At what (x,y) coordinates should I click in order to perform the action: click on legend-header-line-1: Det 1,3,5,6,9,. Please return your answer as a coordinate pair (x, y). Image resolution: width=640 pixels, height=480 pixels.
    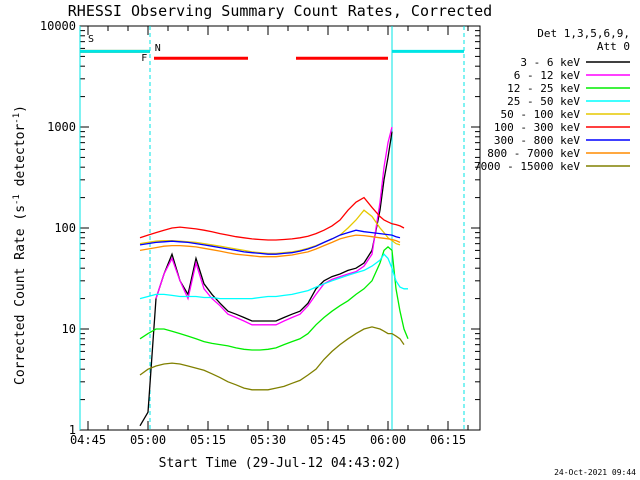
    Looking at the image, I should click on (583, 33).